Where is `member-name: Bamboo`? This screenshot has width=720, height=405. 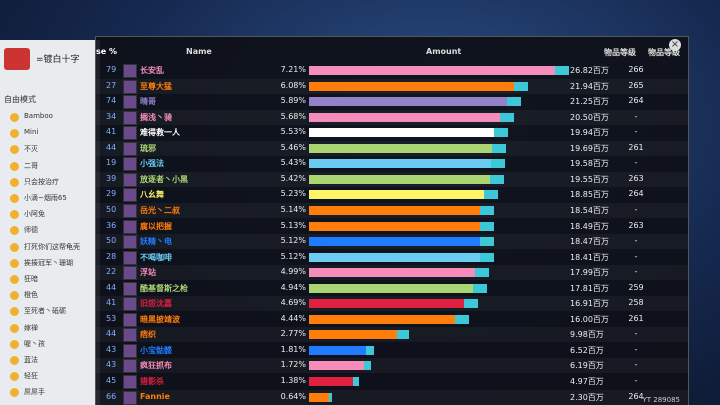
member-name: Bamboo is located at coordinates (38, 116).